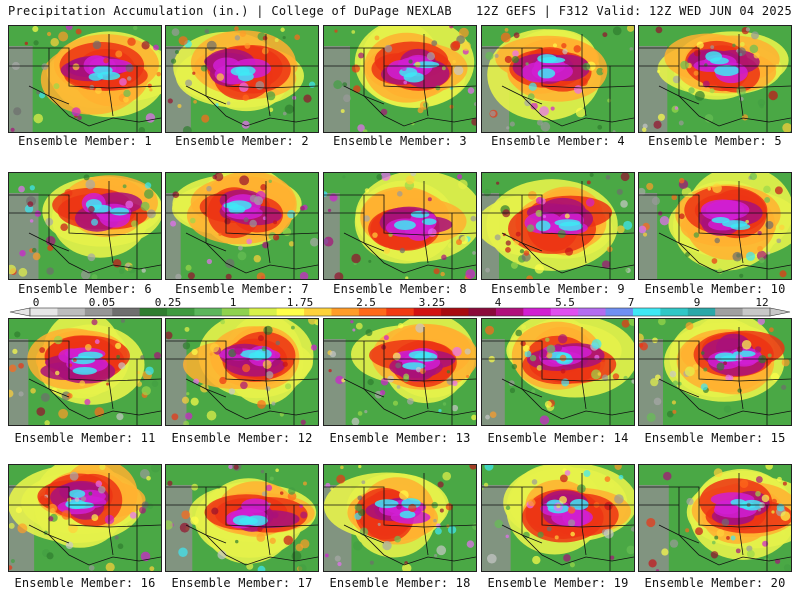 This screenshot has height=600, width=800. What do you see at coordinates (558, 141) in the screenshot?
I see `ensemble-member-label: Ensemble Member: 4` at bounding box center [558, 141].